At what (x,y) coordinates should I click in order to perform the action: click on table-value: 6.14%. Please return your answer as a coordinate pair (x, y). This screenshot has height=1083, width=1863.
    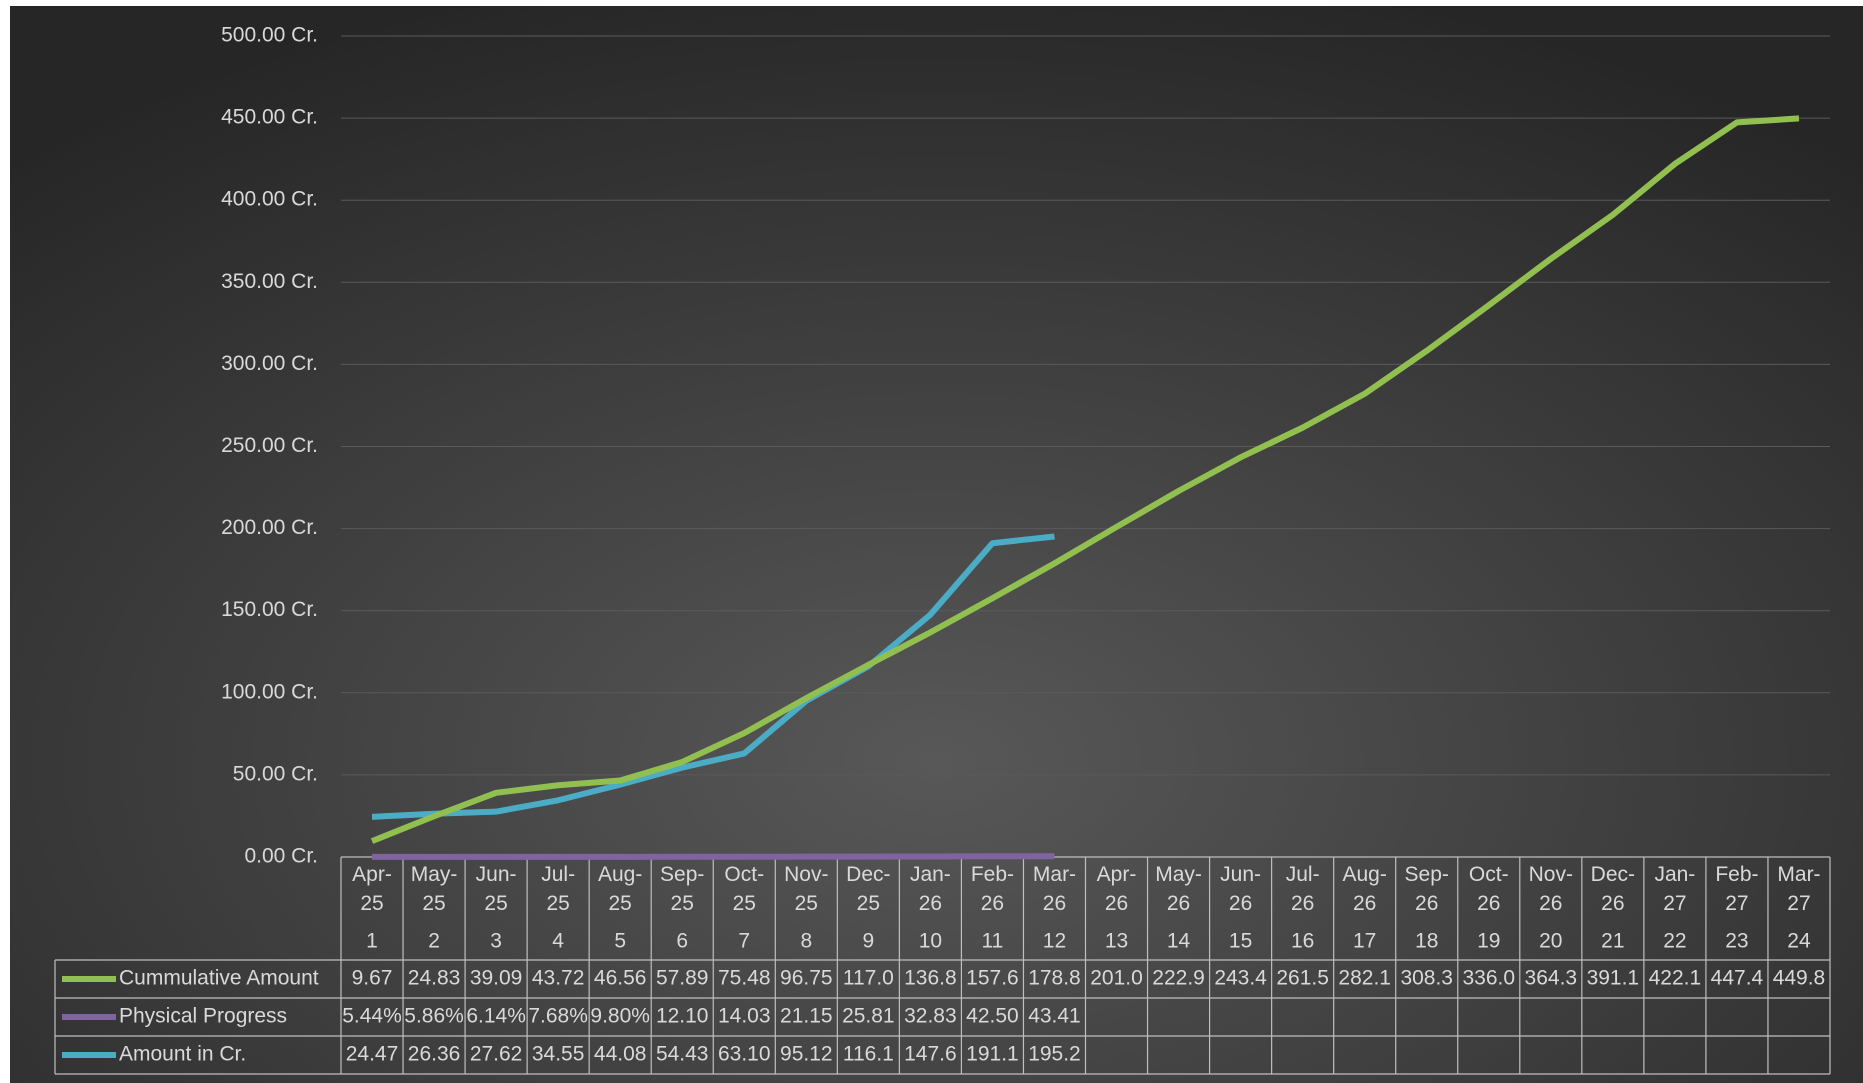
    Looking at the image, I should click on (496, 1016).